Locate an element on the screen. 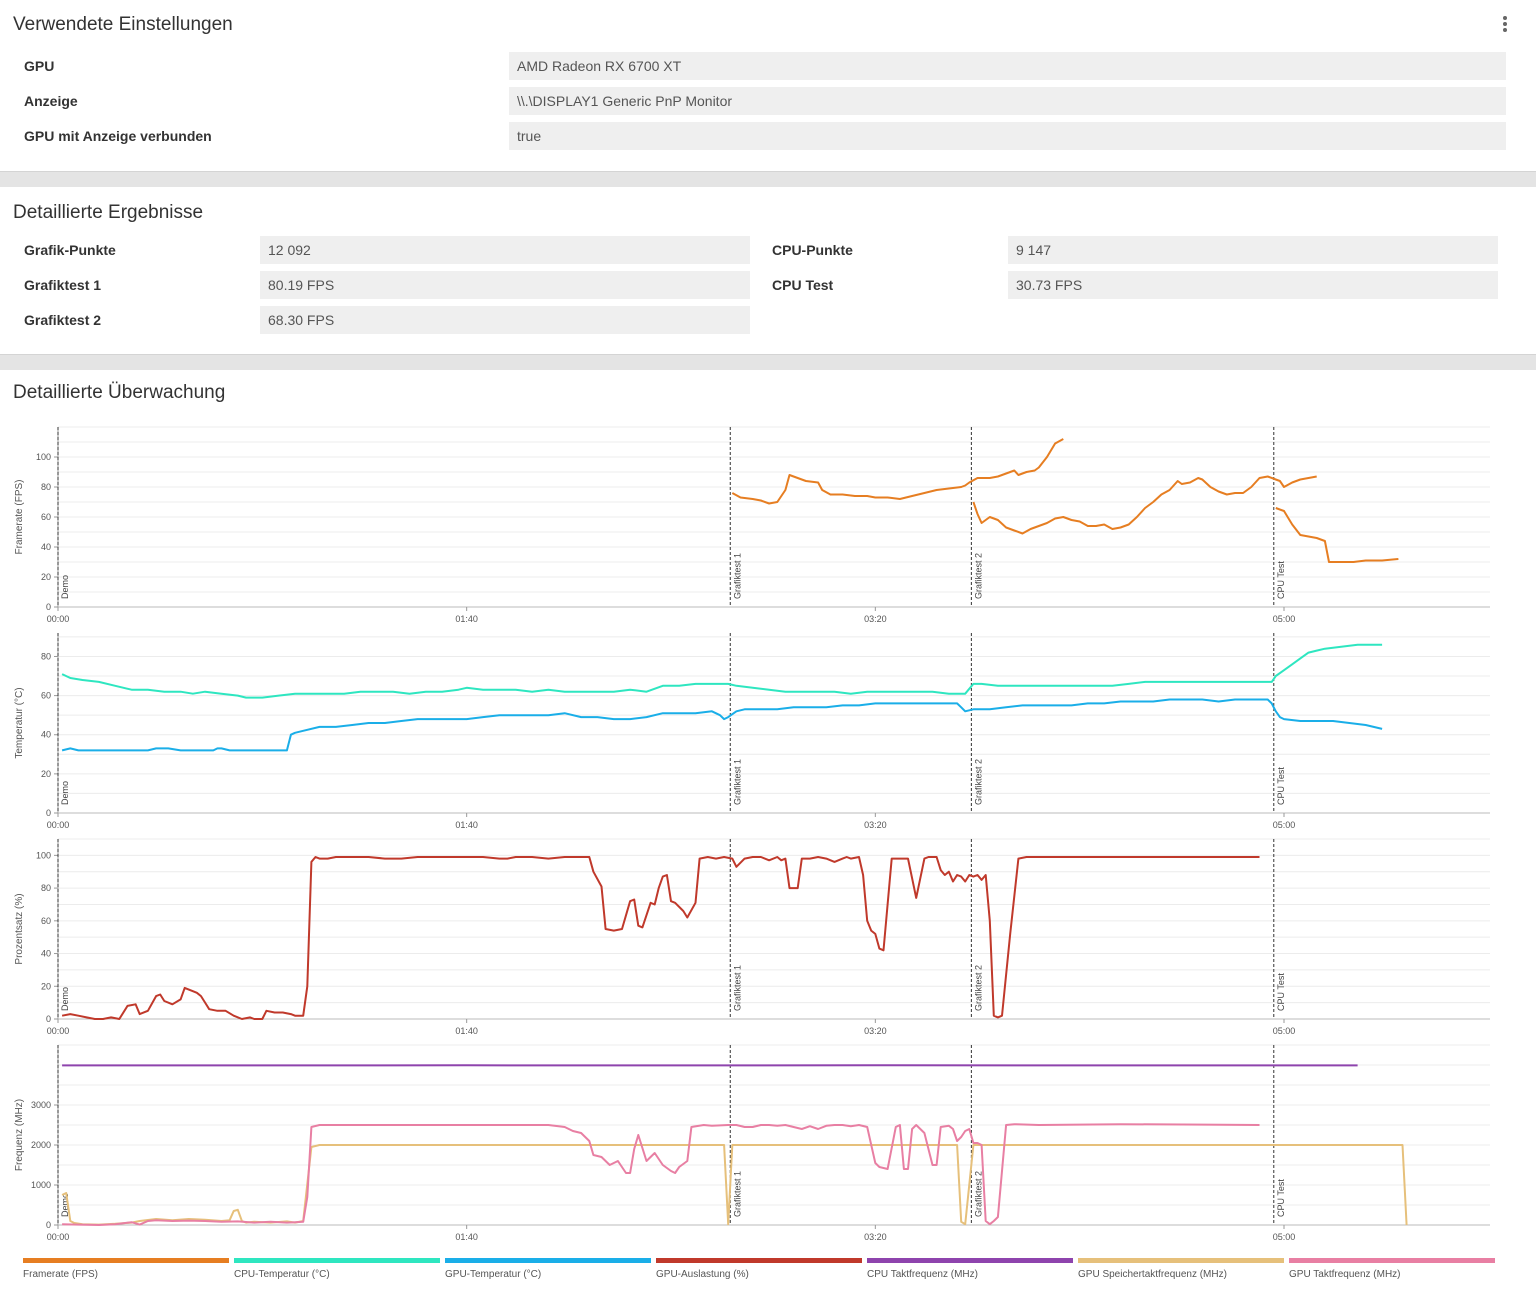 This screenshot has width=1536, height=1291. results-value-graphics-test-1: 80.19 FPS is located at coordinates (505, 285).